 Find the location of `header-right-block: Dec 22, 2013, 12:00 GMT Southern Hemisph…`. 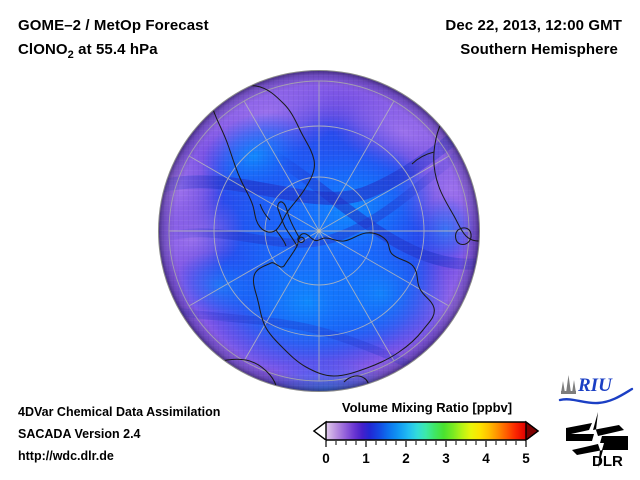

header-right-block: Dec 22, 2013, 12:00 GMT Southern Hemisph… is located at coordinates (472, 38).